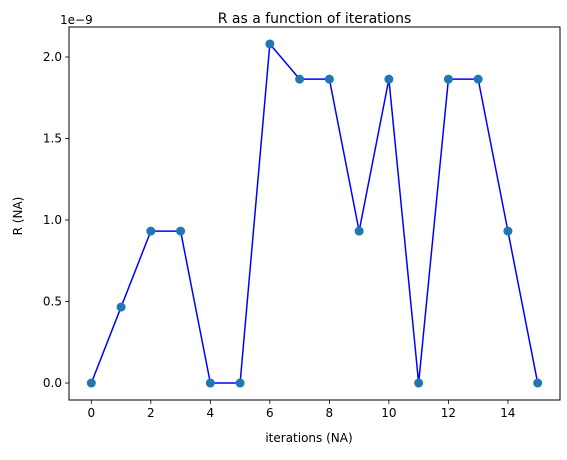  I want to click on x-tick-label: 0, so click(91, 413).